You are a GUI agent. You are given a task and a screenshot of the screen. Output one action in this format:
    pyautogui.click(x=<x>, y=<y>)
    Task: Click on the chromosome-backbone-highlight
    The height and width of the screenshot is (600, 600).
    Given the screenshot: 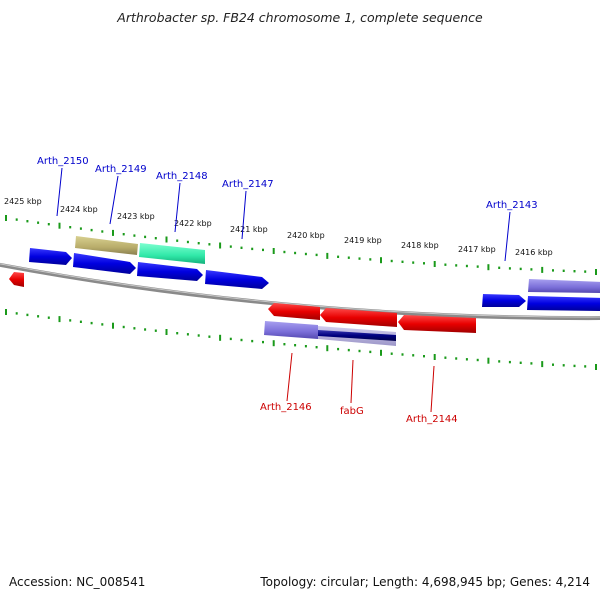 What is the action you would take?
    pyautogui.click(x=300, y=290)
    